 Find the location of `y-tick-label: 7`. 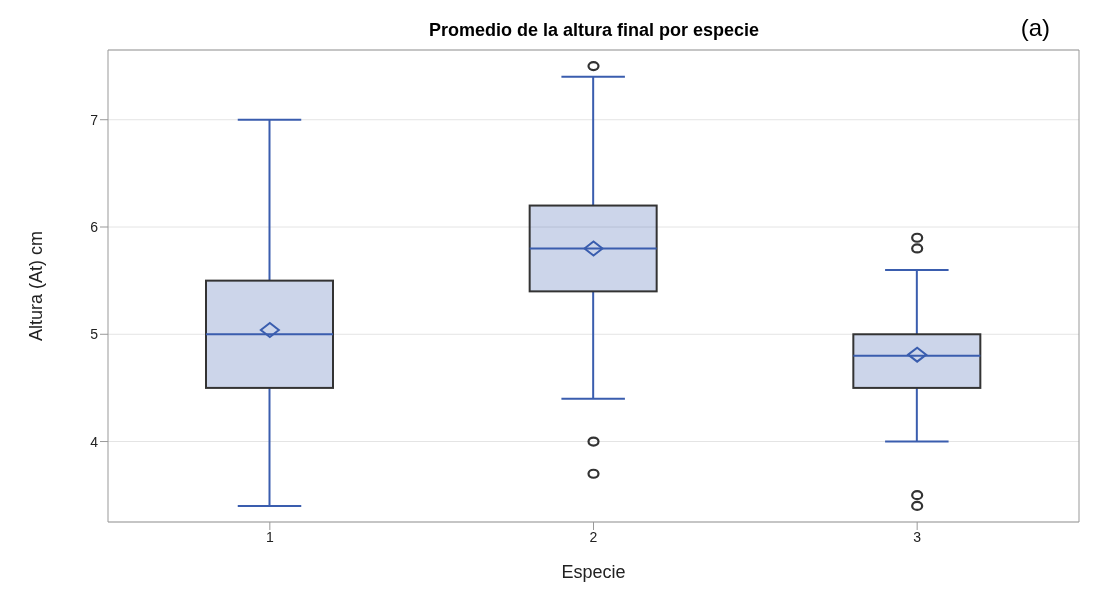

y-tick-label: 7 is located at coordinates (94, 119).